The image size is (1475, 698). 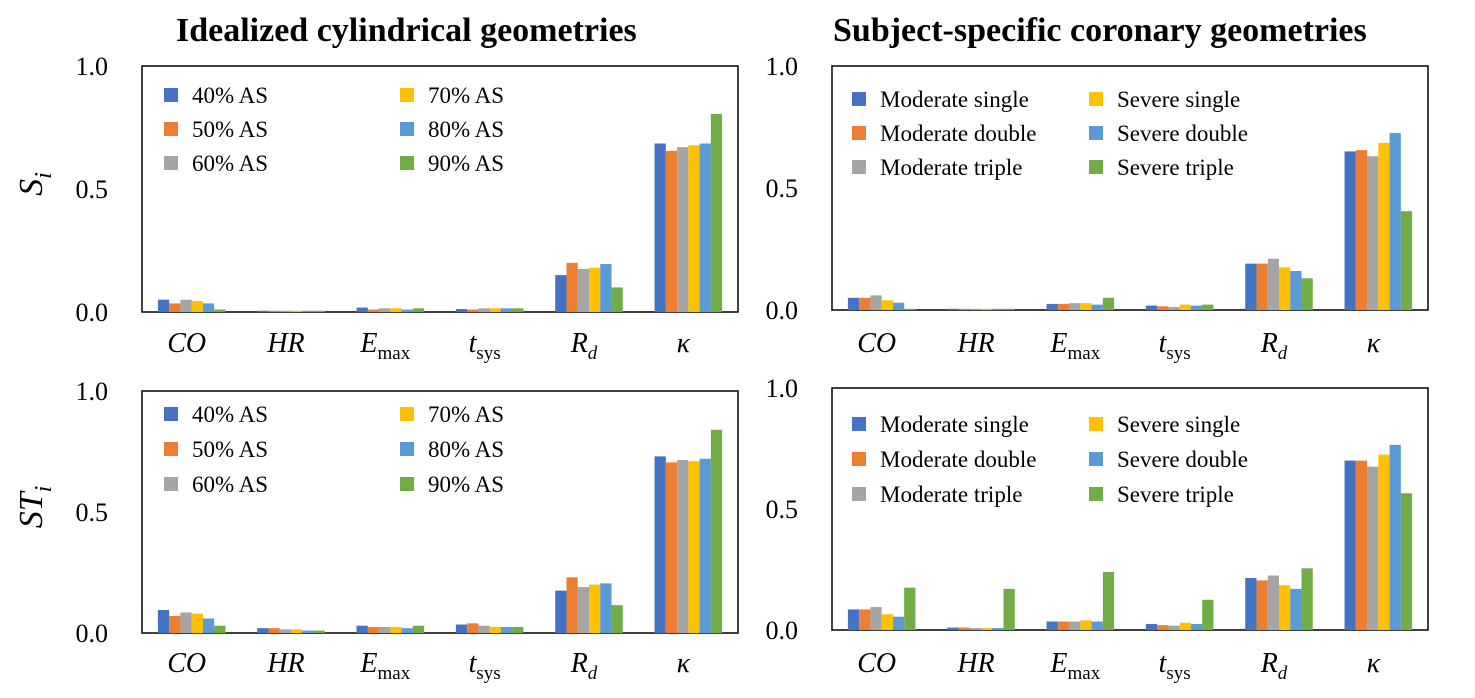 What do you see at coordinates (466, 449) in the screenshot?
I see `legend-label: 80% AS` at bounding box center [466, 449].